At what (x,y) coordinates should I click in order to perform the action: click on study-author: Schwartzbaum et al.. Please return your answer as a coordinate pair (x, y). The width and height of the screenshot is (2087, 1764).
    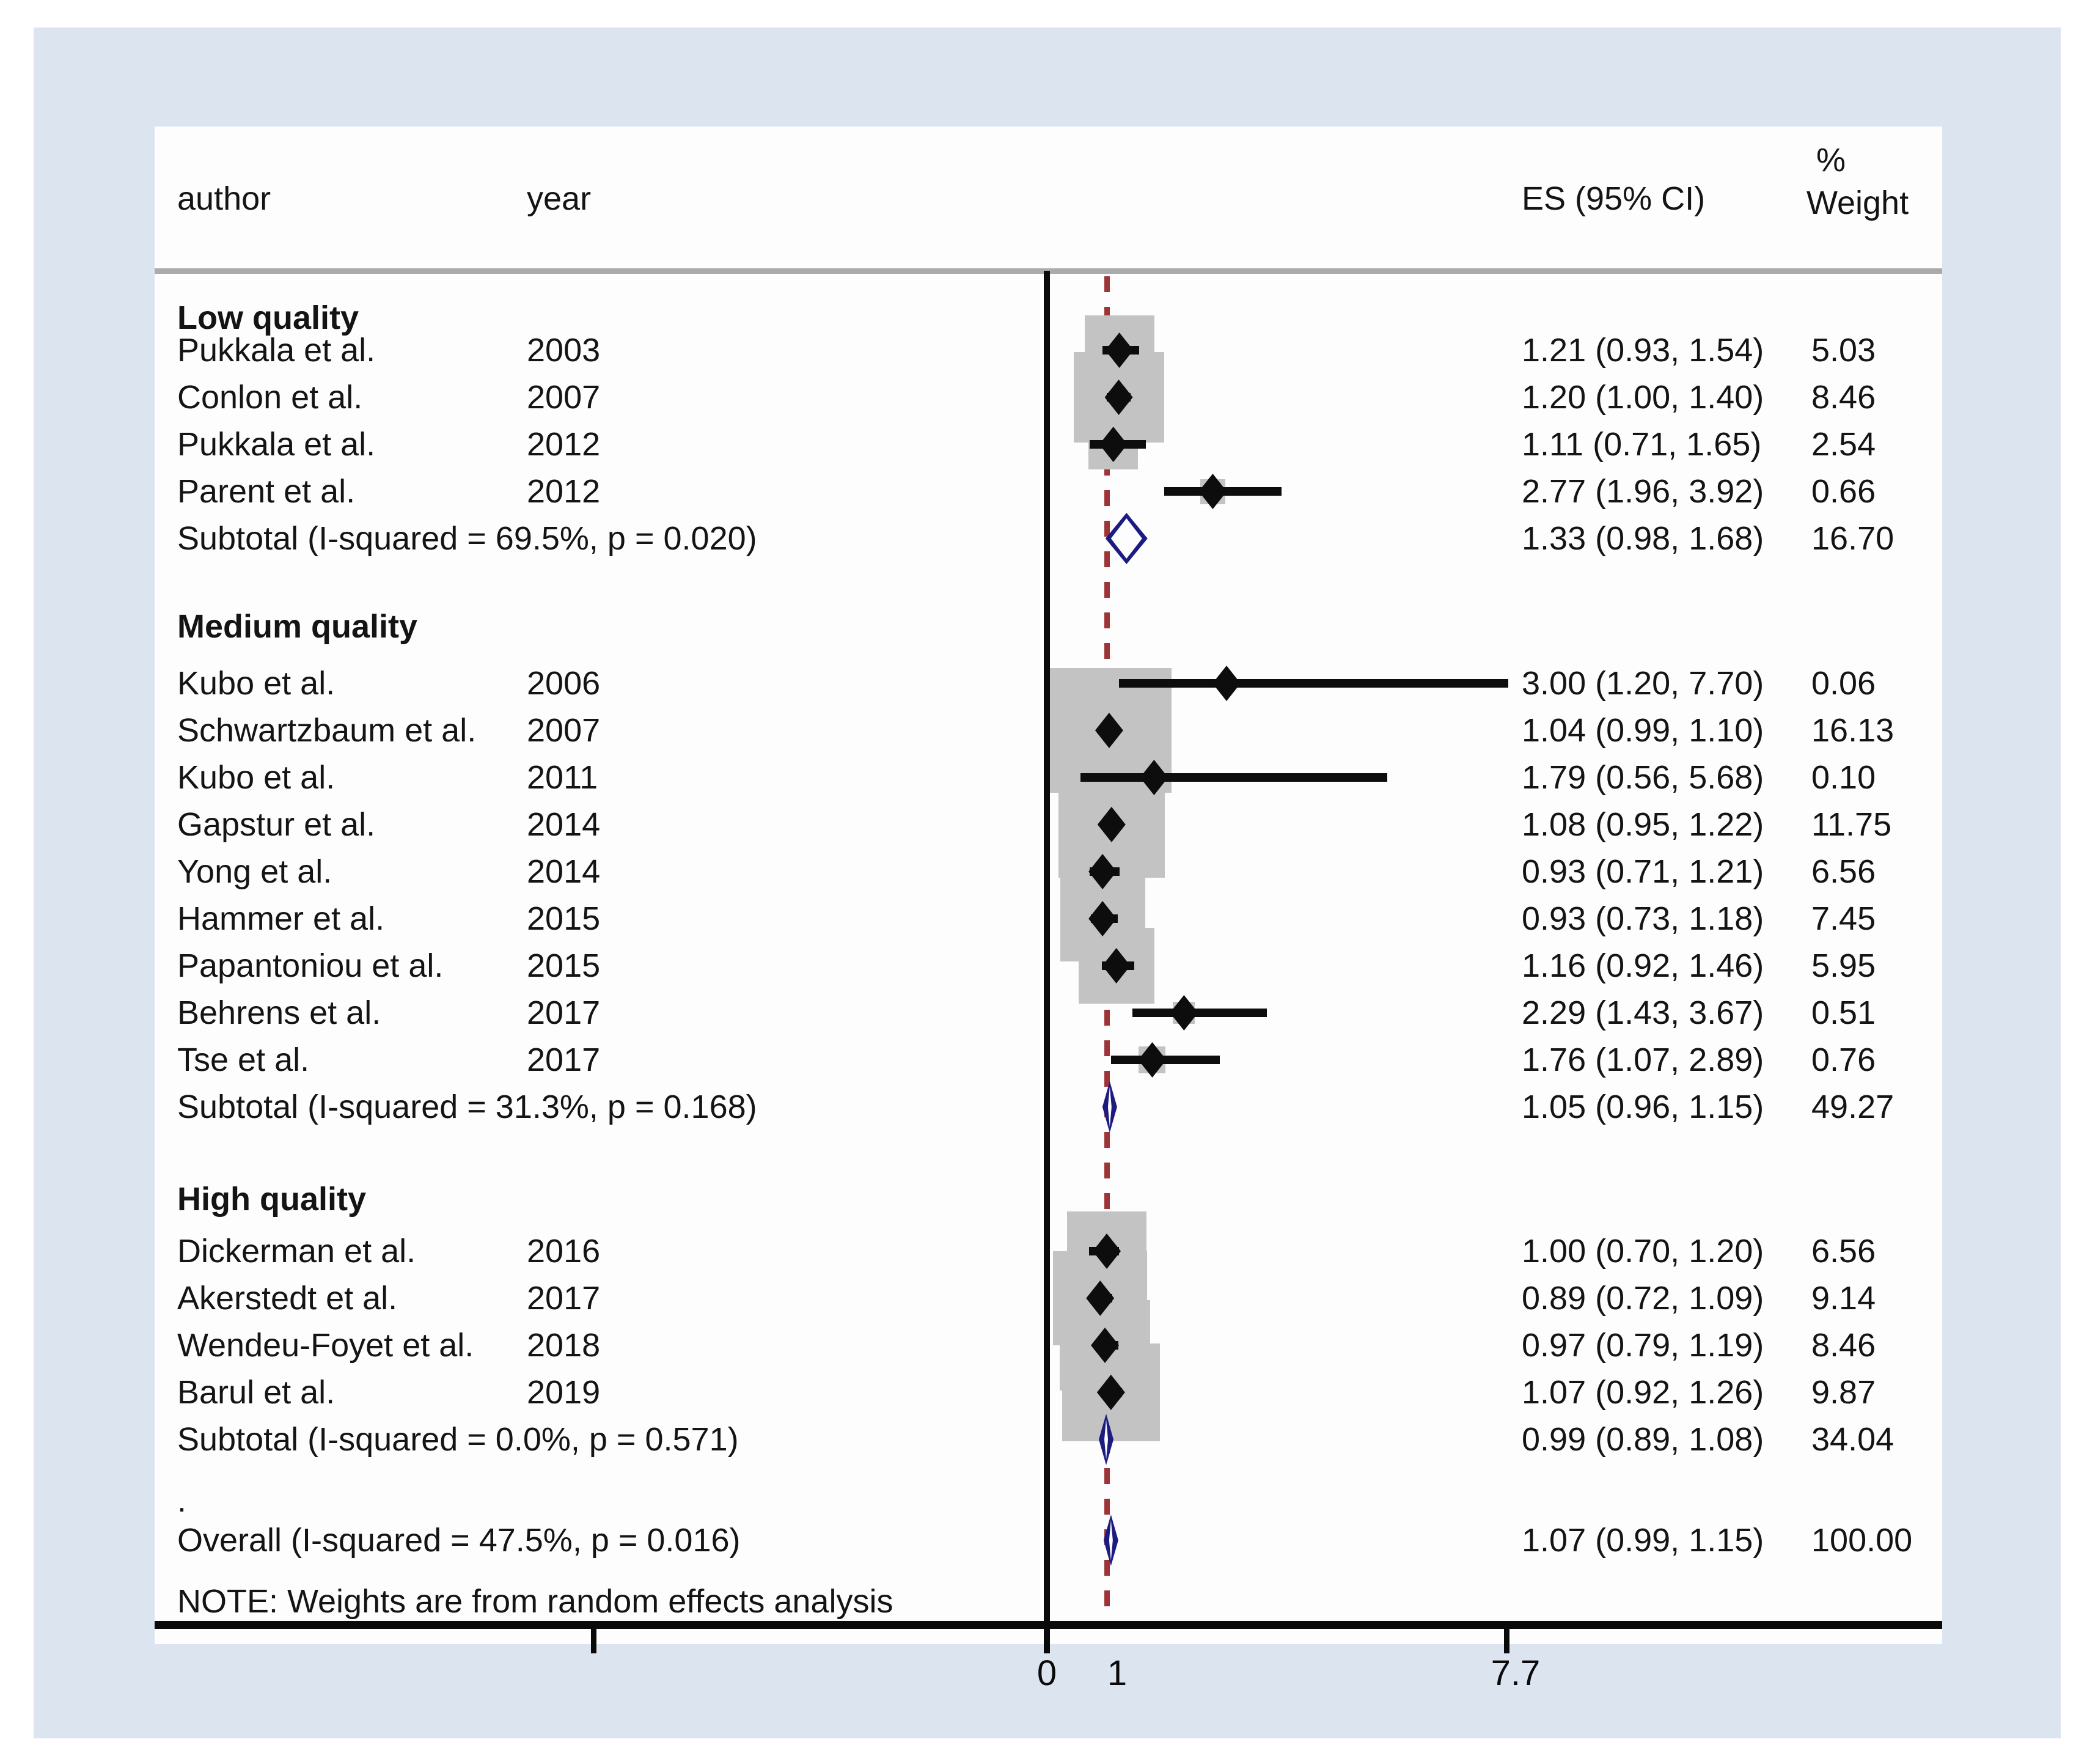
    Looking at the image, I should click on (327, 730).